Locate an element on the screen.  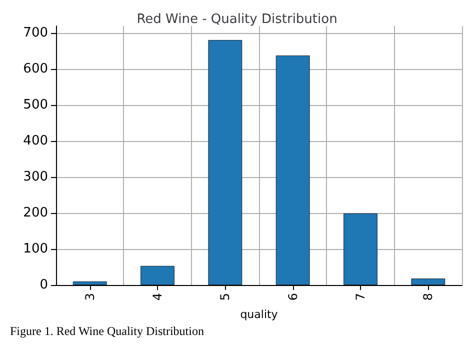
y-tick-label: 400 is located at coordinates (35, 141).